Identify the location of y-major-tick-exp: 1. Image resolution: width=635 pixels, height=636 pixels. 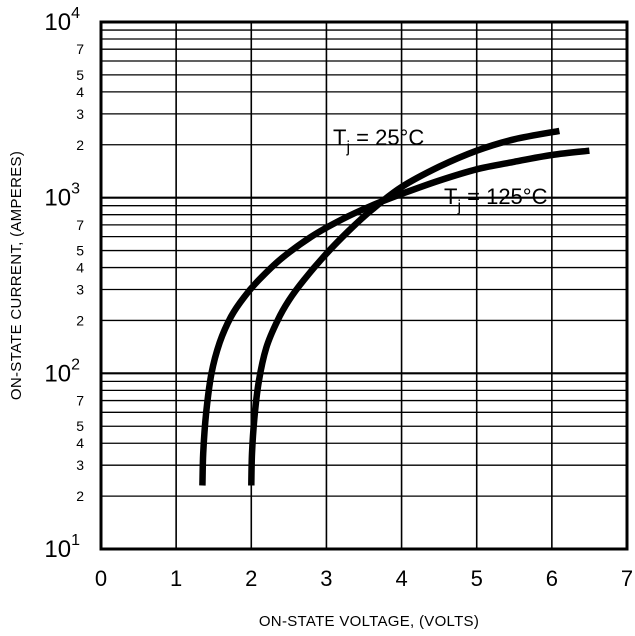
(75, 540).